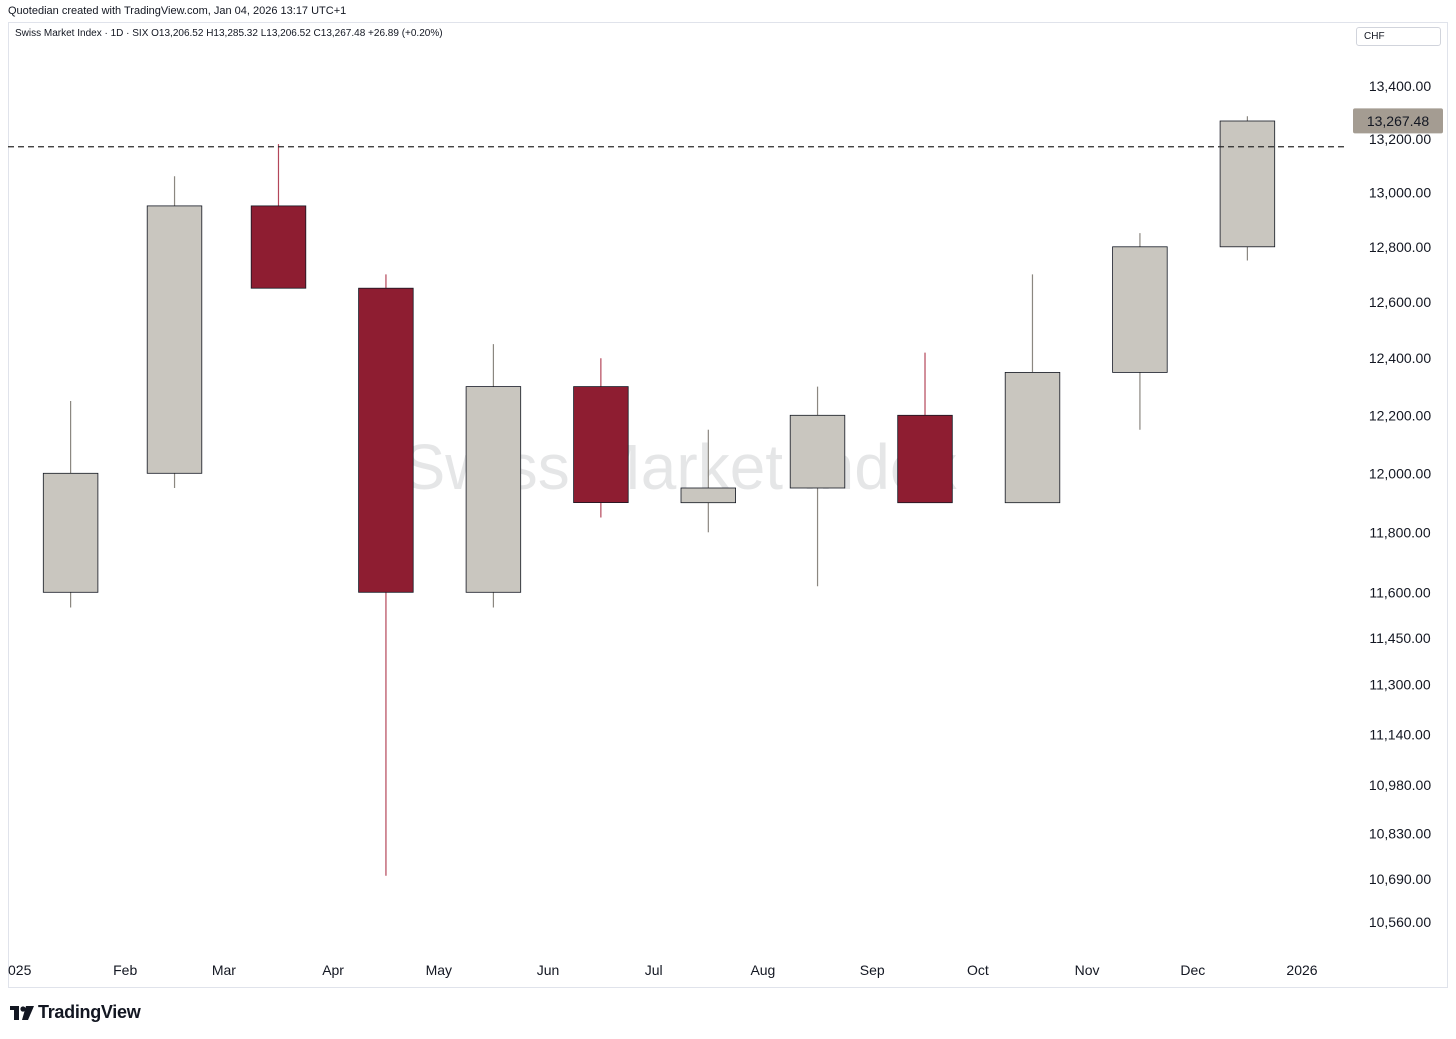  Describe the element at coordinates (1399, 734) in the screenshot. I see `price-tick-label: 11,140.00` at that location.